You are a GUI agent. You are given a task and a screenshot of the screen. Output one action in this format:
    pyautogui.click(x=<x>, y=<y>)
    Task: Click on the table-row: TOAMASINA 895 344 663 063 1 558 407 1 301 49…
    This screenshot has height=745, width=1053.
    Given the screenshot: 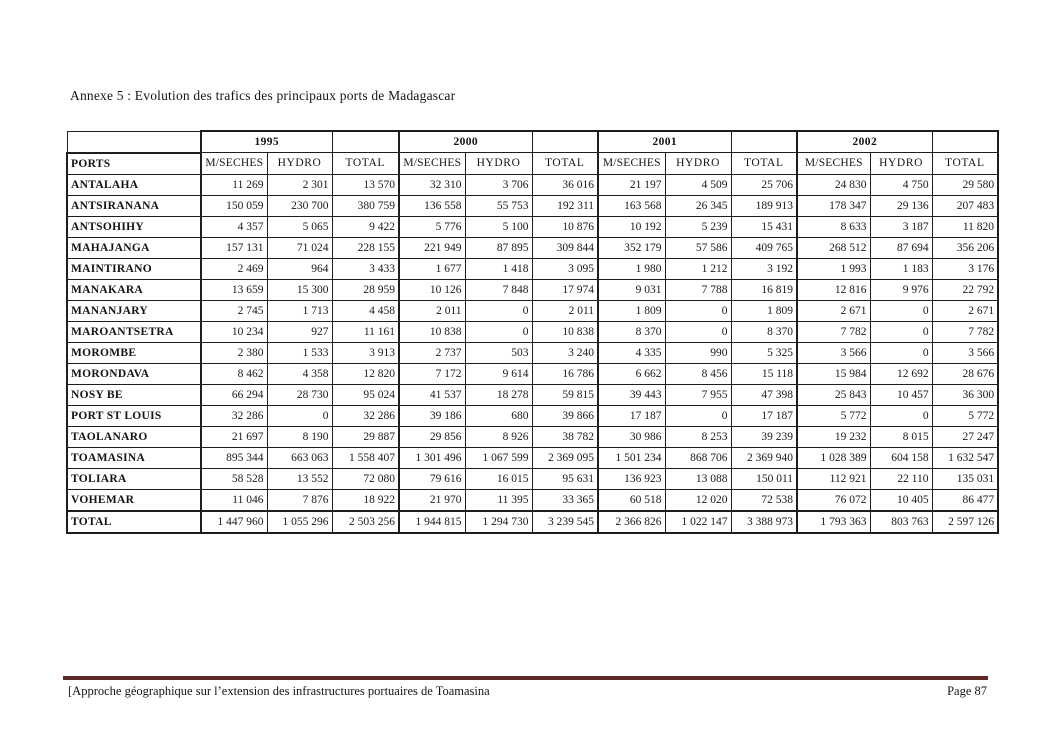 What is the action you would take?
    pyautogui.click(x=533, y=457)
    